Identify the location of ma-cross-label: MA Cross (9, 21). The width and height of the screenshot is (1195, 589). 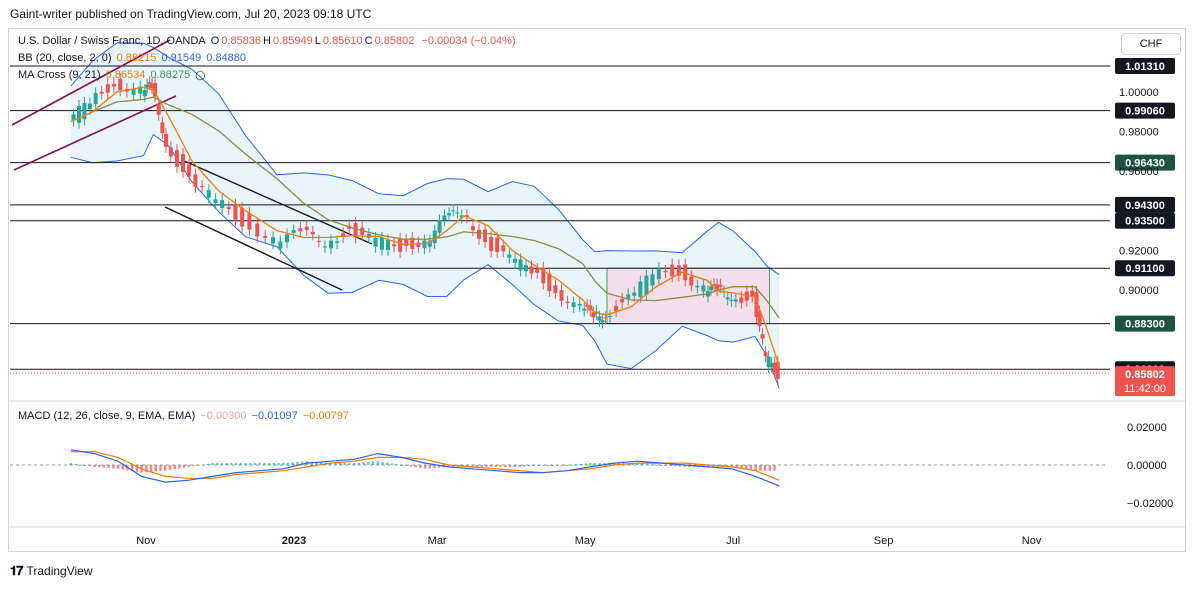
(59, 75).